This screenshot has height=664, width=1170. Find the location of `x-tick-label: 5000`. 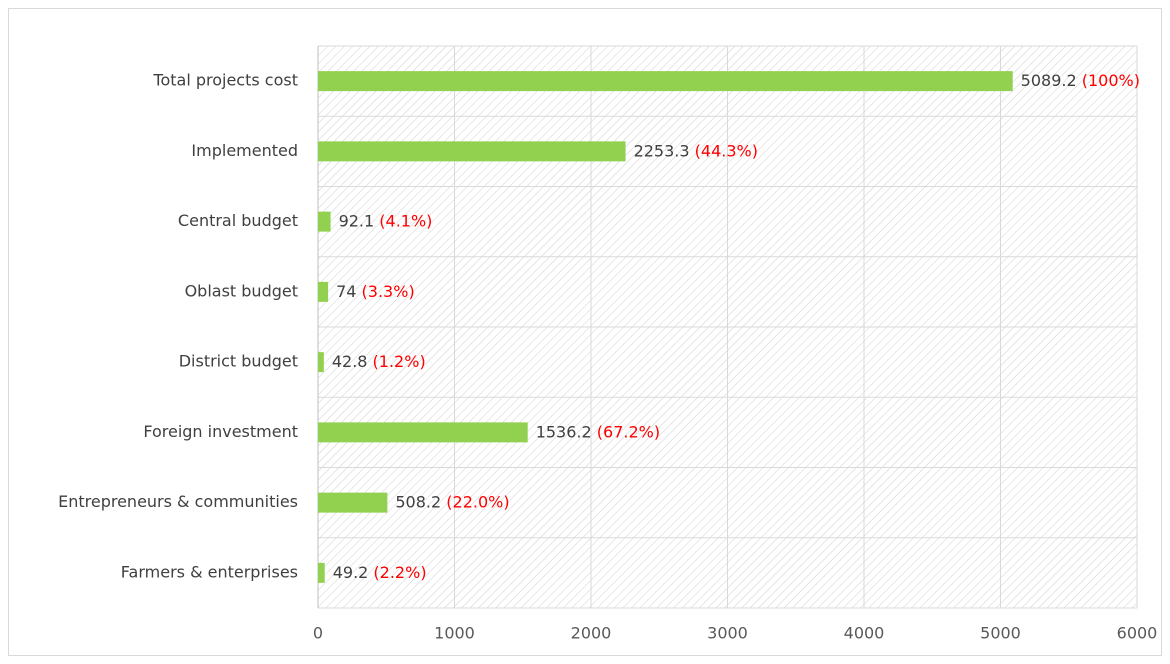

x-tick-label: 5000 is located at coordinates (1000, 633).